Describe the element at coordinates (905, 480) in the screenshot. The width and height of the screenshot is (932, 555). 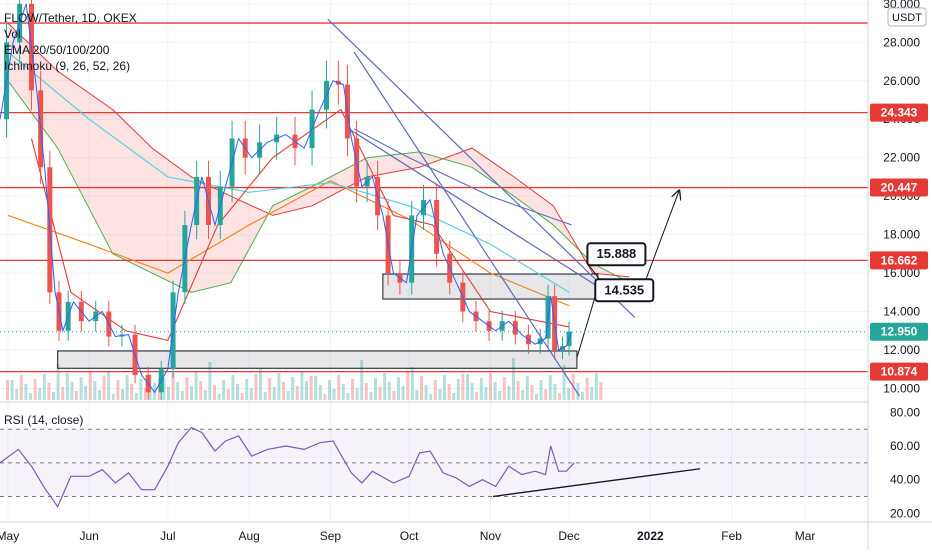
I see `rsi-axis-tick-label: 40.00` at that location.